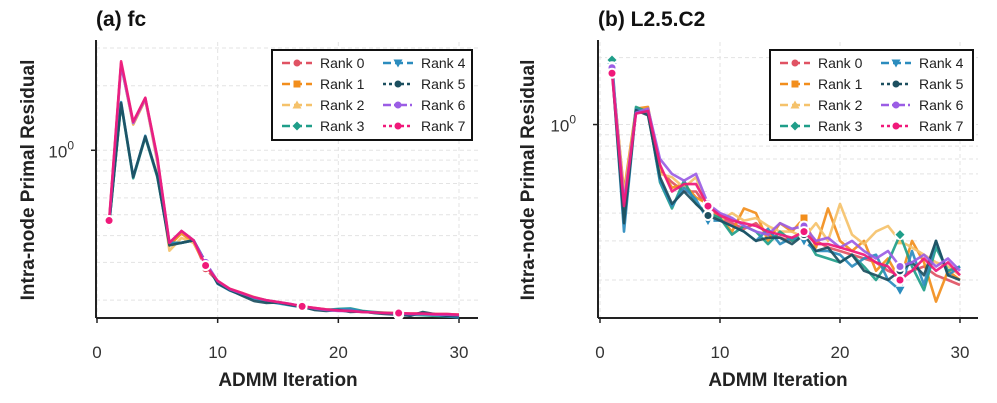 The width and height of the screenshot is (997, 403). I want to click on panel-b-legend-frame, so click(871, 95).